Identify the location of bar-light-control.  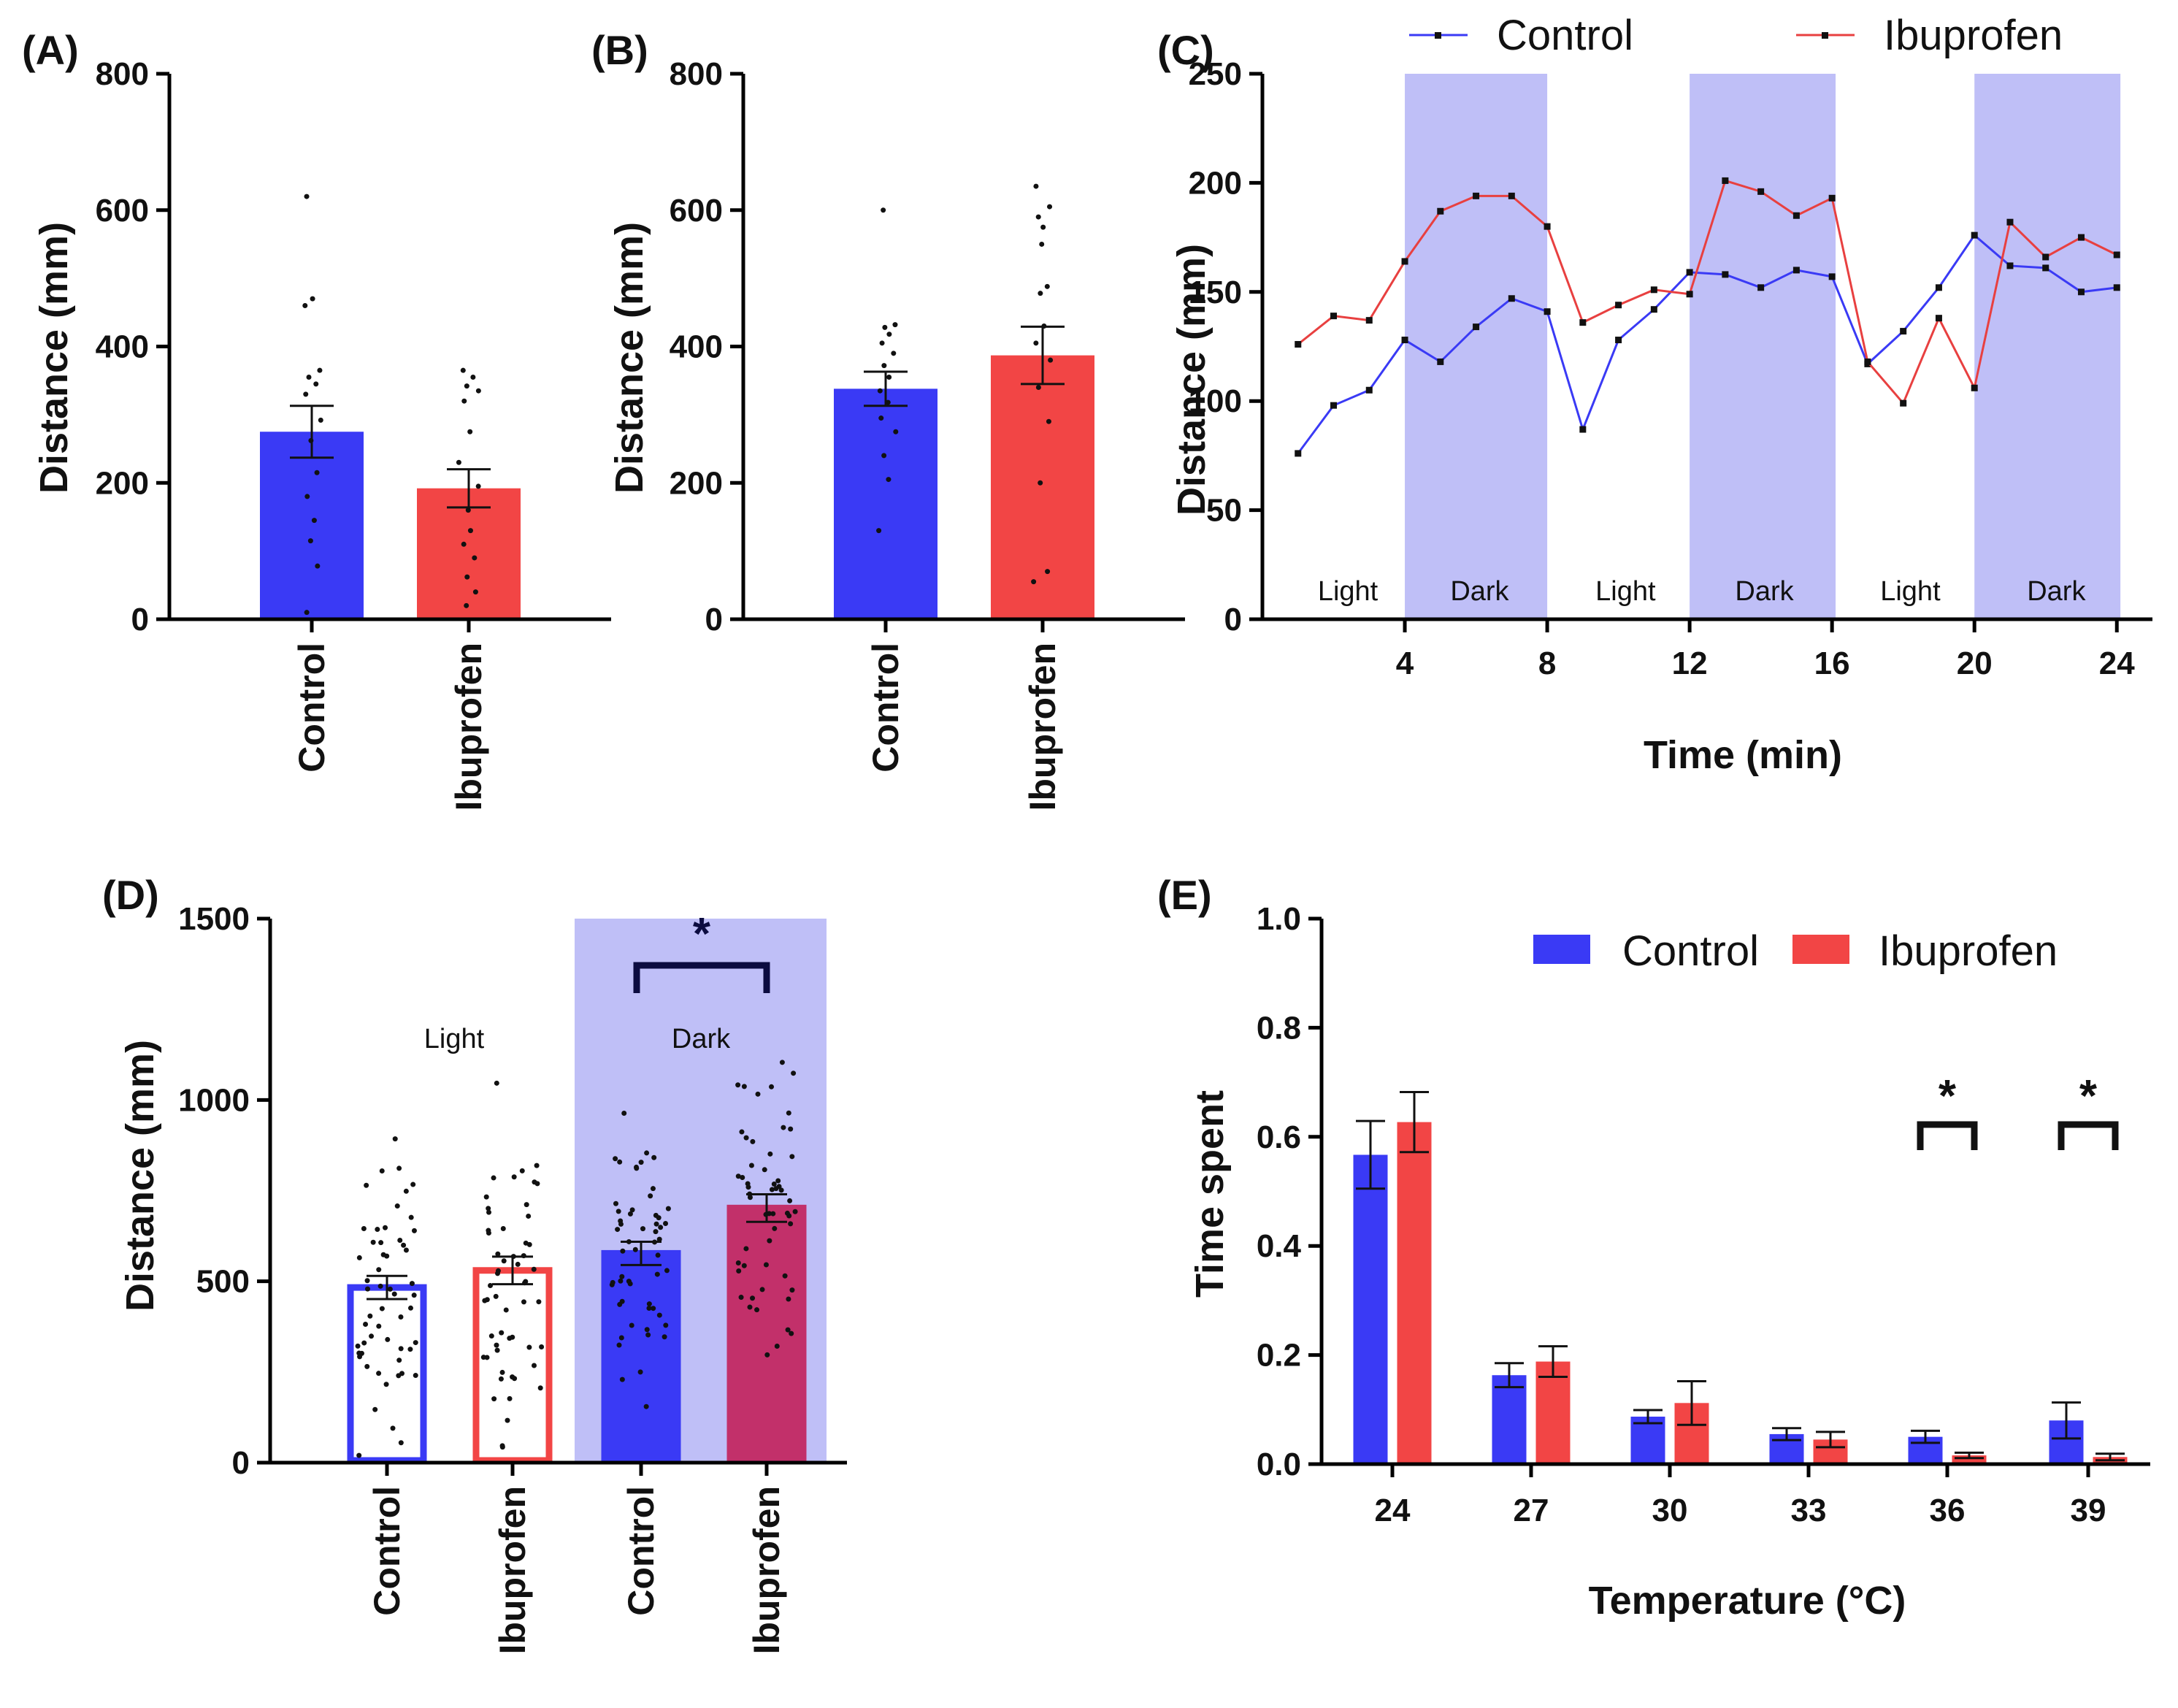
(387, 1374).